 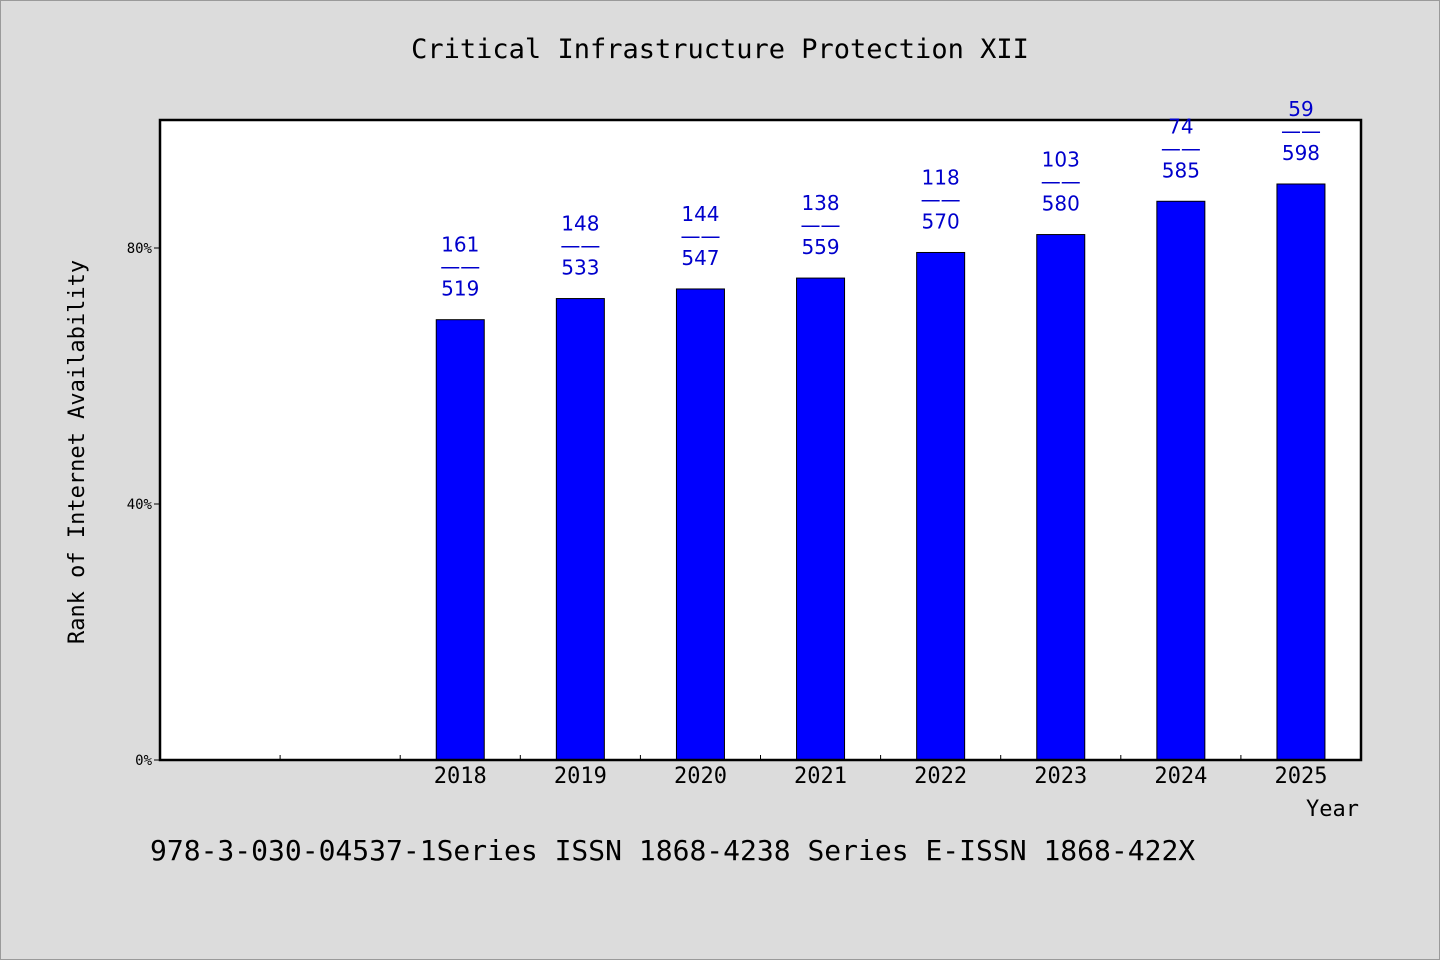 I want to click on data-label-top: 118, so click(x=941, y=177).